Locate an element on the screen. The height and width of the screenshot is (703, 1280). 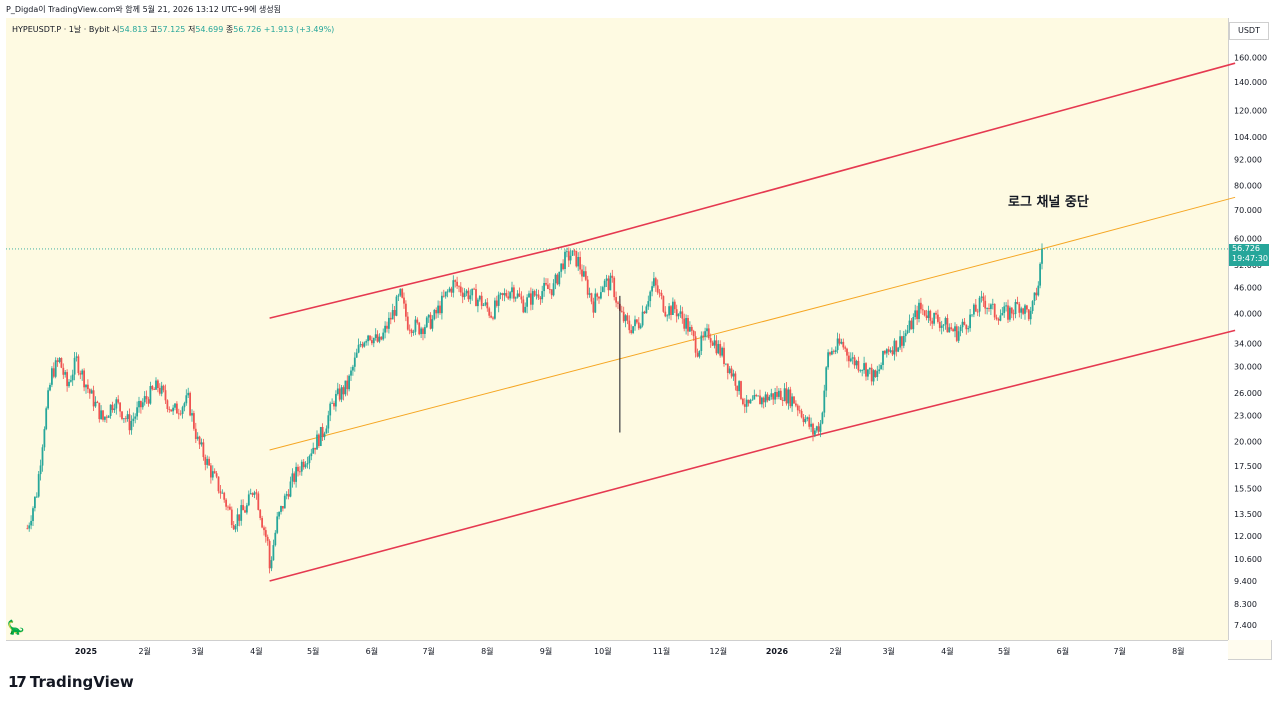
dino-icon: 🦕 is located at coordinates (16, 628).